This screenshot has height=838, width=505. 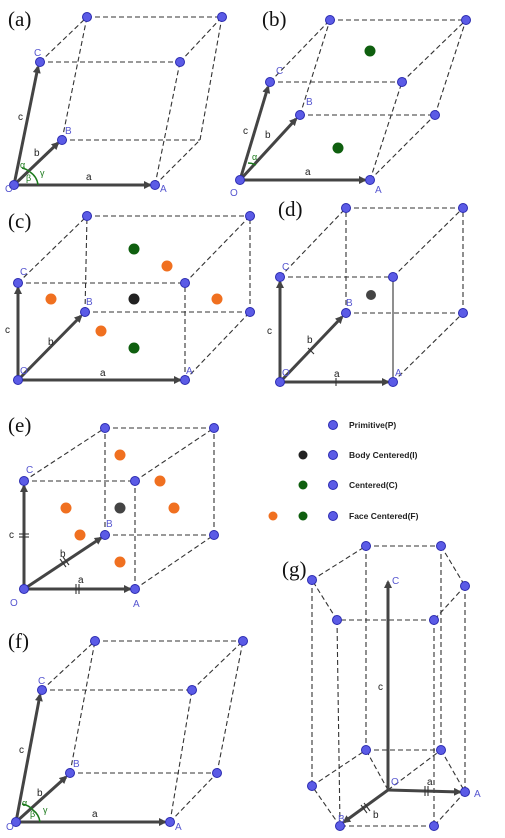 What do you see at coordinates (113, 511) in the screenshot?
I see `panel-e: (e) O A B C a` at bounding box center [113, 511].